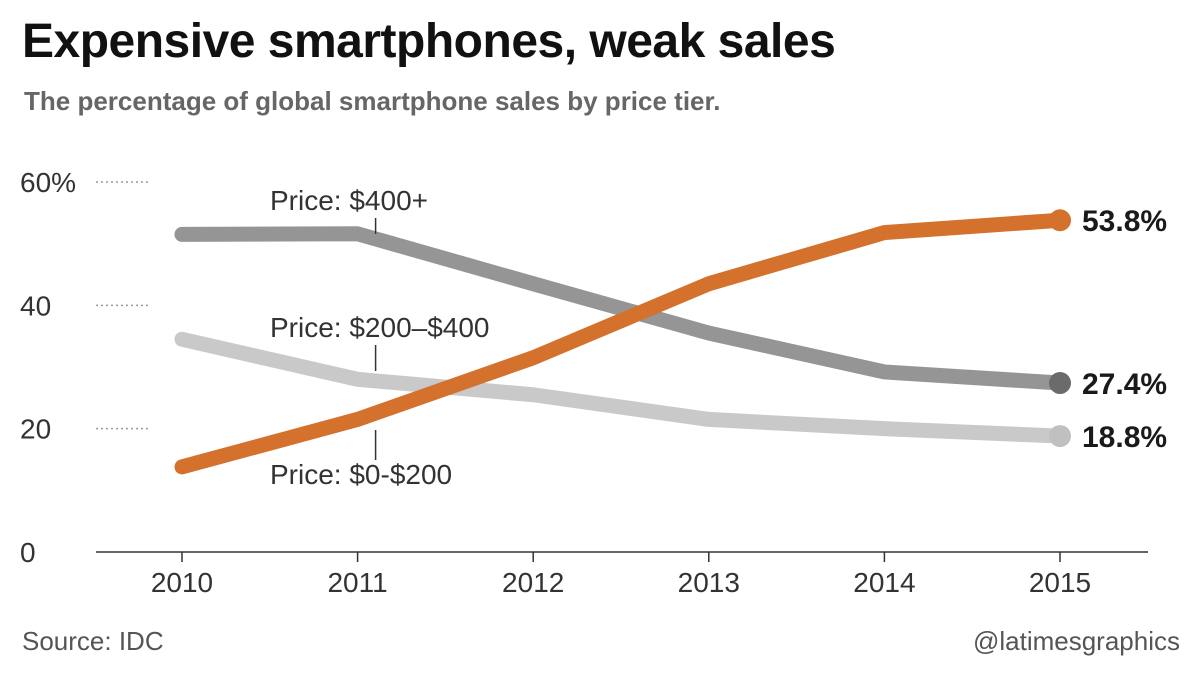 The width and height of the screenshot is (1200, 674). What do you see at coordinates (349, 200) in the screenshot?
I see `series-name-label: Price: $400+` at bounding box center [349, 200].